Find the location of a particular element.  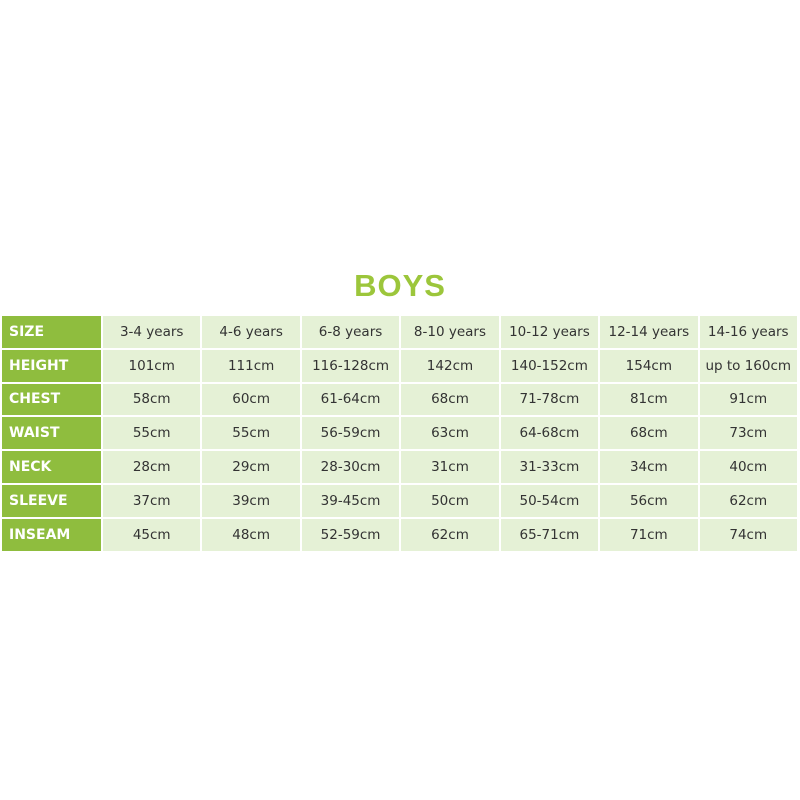

table-row: WAIST 55cm 55cm 56-59cm 63cm 64-68cm 68cm 73cm is located at coordinates (400, 433).